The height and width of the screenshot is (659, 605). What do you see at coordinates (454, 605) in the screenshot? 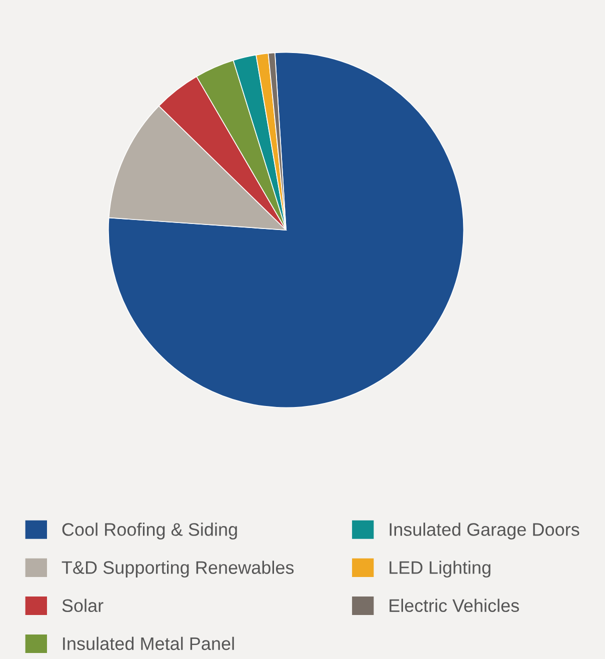
I see `legend-label: Electric Vehicles` at bounding box center [454, 605].